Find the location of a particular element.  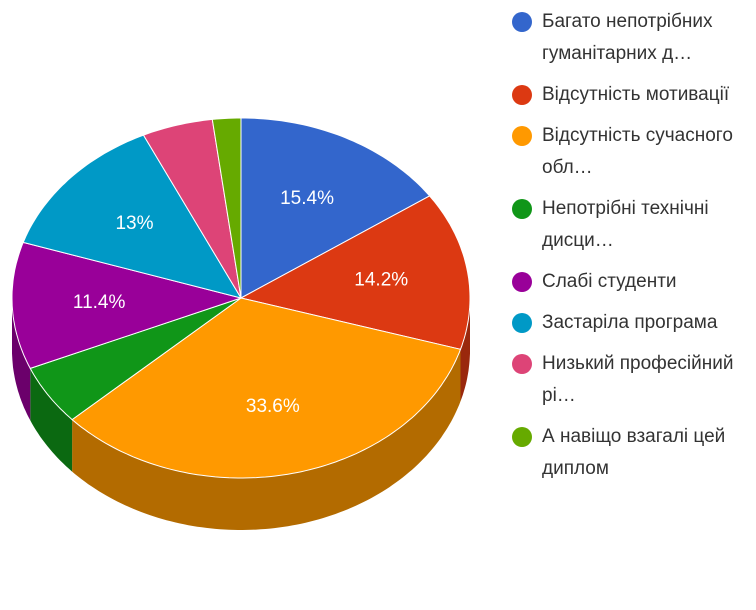

legend-entry: Слабі студенти is located at coordinates (634, 282).